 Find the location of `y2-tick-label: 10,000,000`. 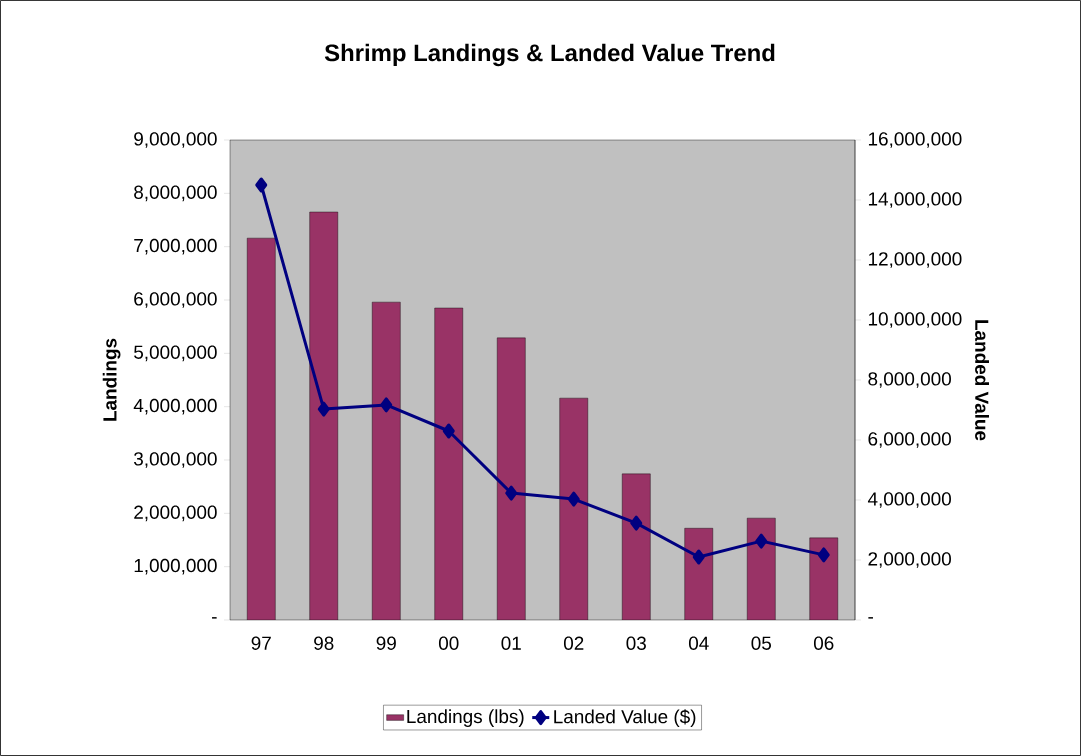

y2-tick-label: 10,000,000 is located at coordinates (915, 320).